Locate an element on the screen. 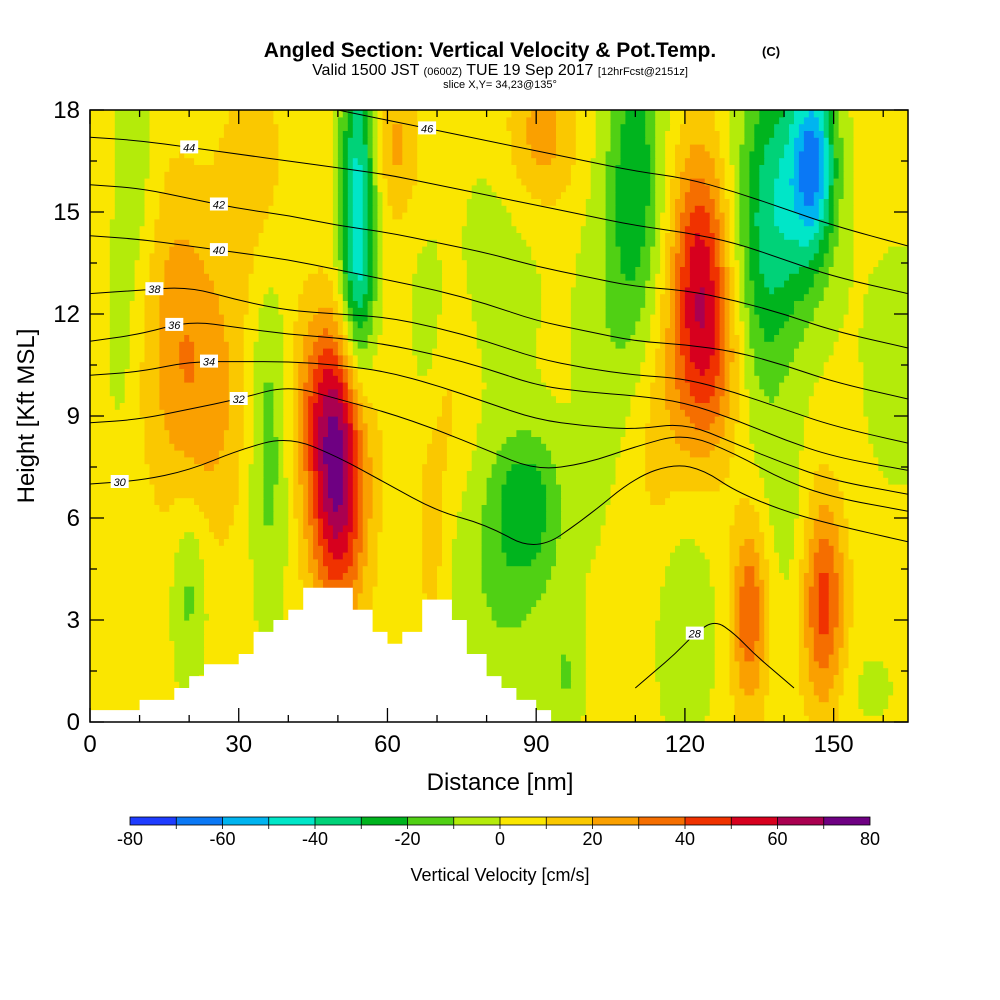 Image resolution: width=1000 pixels, height=1000 pixels. colorbar-swatch is located at coordinates (384, 821).